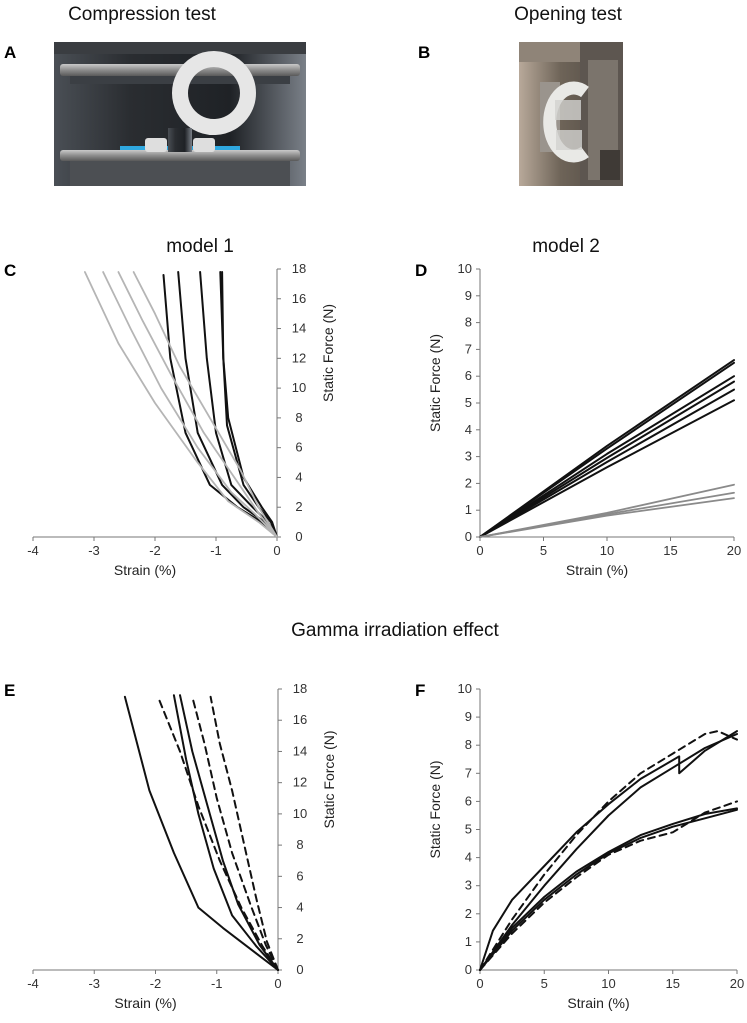  What do you see at coordinates (571, 114) in the screenshot?
I see `opening-test-photo` at bounding box center [571, 114].